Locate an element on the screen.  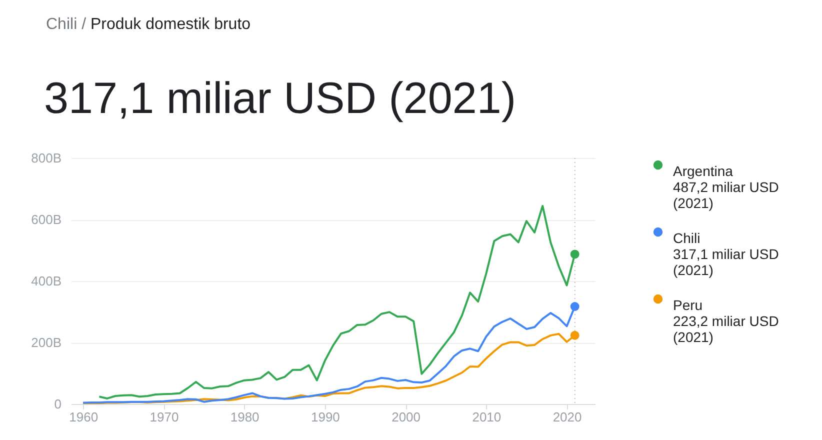
y-tick-label: 400B is located at coordinates (46, 281).